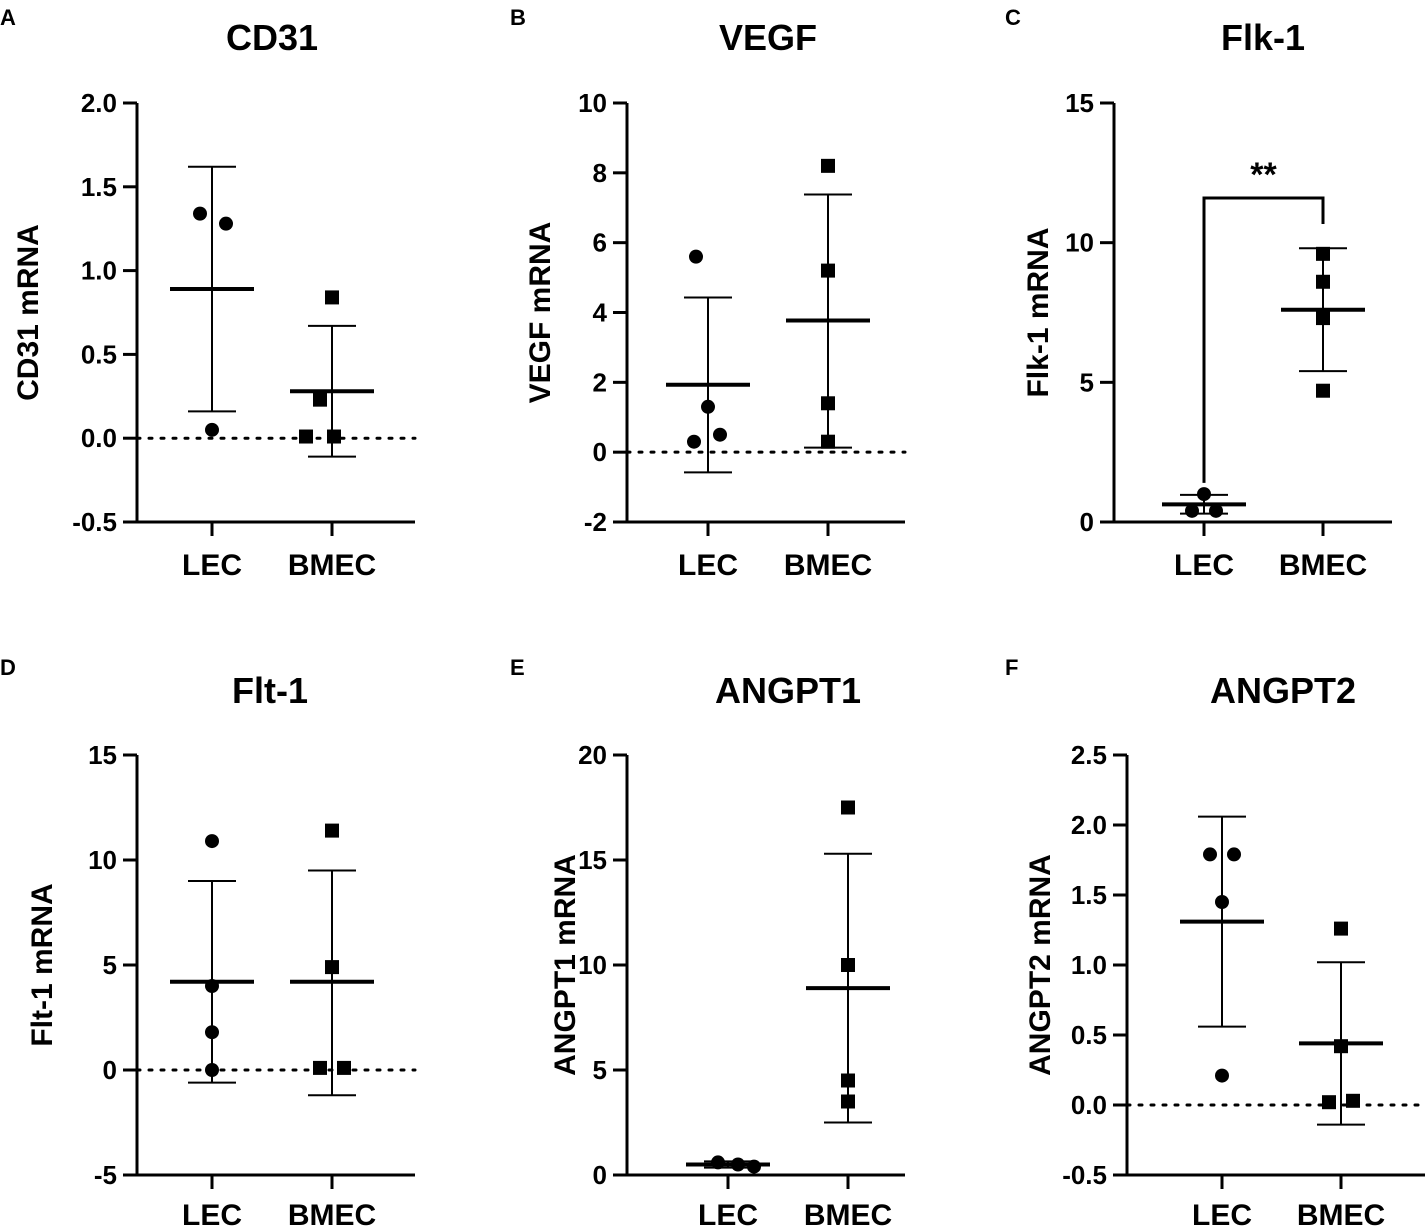 Image resolution: width=1425 pixels, height=1230 pixels. I want to click on y-tick-label: 6, so click(600, 243).